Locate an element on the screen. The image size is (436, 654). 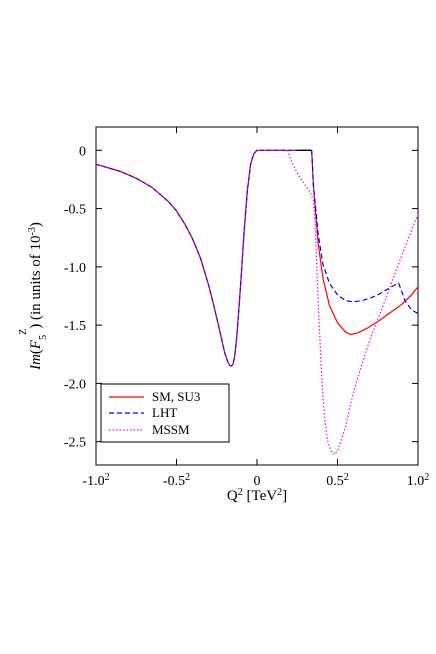
y-tick-label-0: 0 is located at coordinates (82, 151).